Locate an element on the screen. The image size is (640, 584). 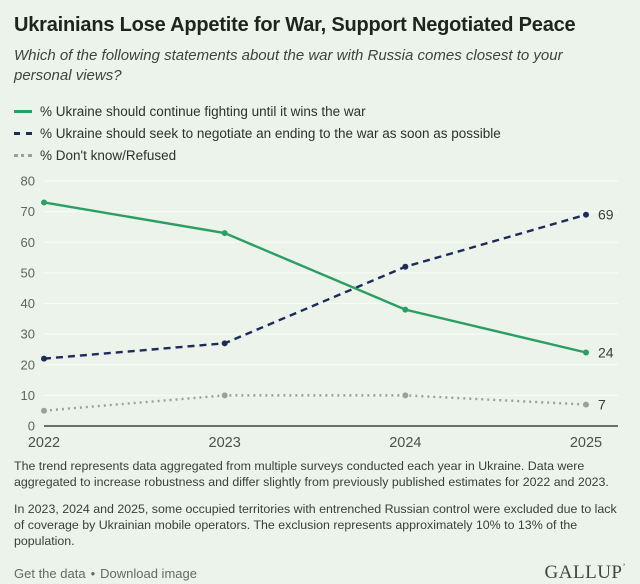
footer-links: Get the data • Download image is located at coordinates (105, 573).